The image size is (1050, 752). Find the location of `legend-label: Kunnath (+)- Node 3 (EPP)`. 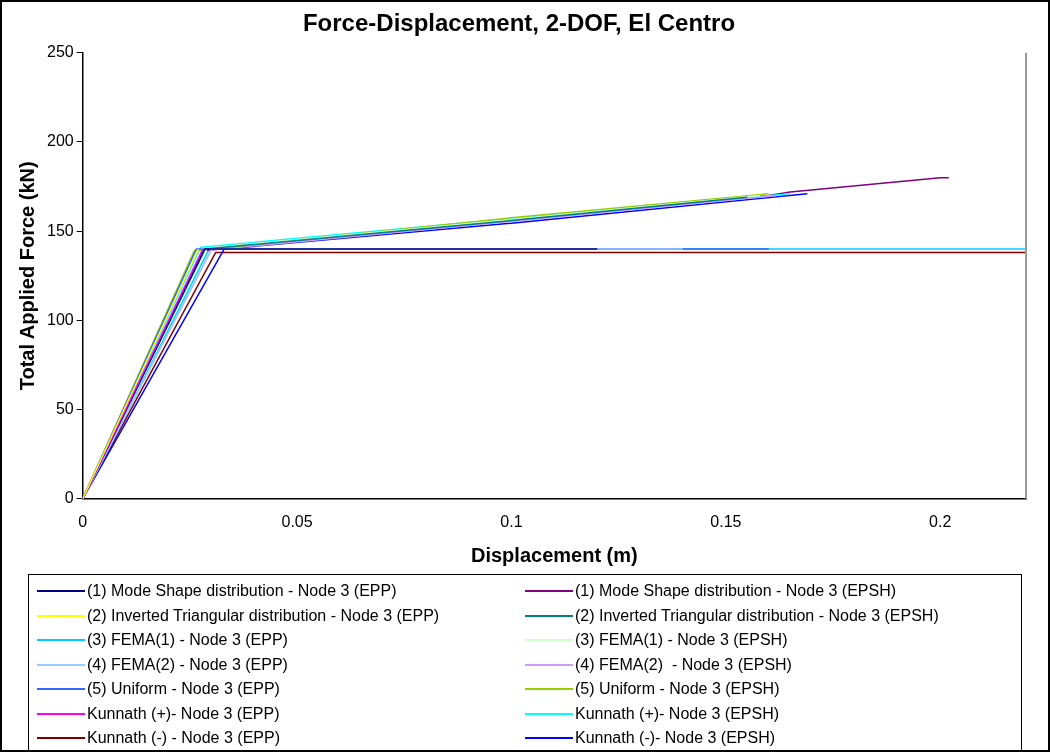

legend-label: Kunnath (+)- Node 3 (EPP) is located at coordinates (183, 713).